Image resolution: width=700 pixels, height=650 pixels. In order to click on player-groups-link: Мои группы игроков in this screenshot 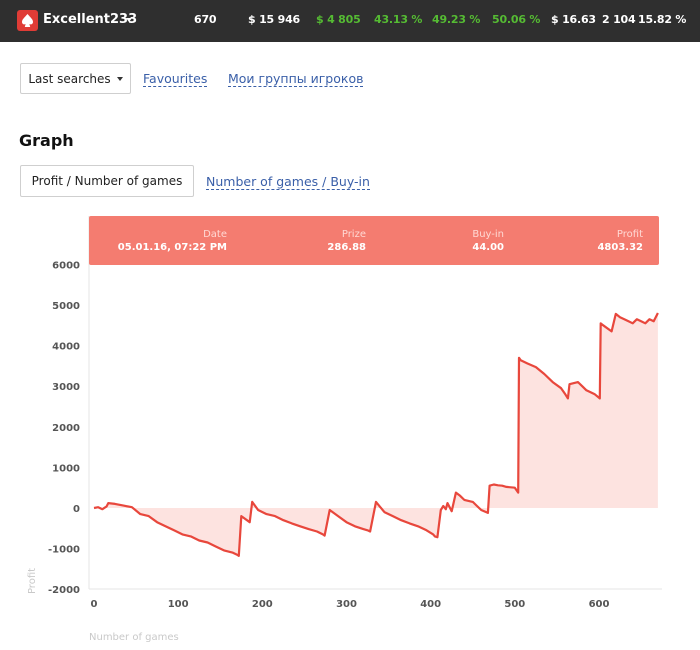, I will do `click(296, 79)`.